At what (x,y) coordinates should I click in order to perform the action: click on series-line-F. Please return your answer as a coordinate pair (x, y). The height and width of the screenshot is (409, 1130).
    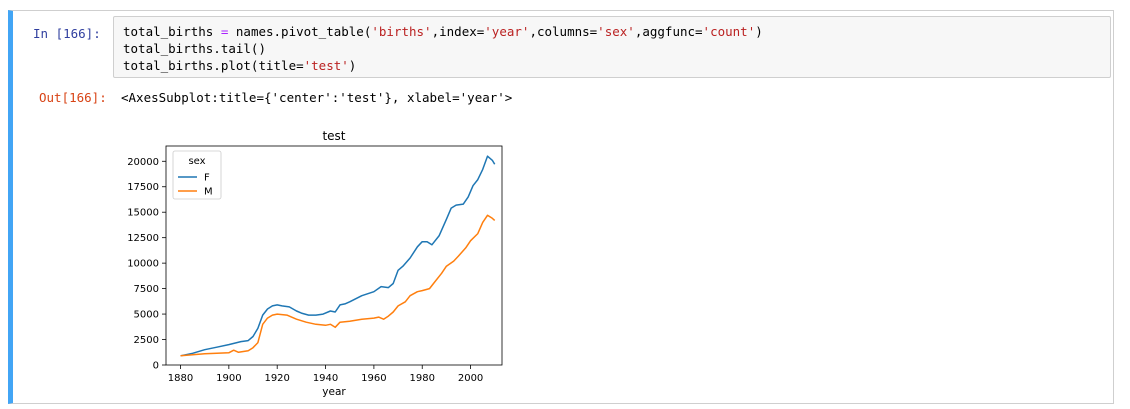
    Looking at the image, I should click on (338, 256).